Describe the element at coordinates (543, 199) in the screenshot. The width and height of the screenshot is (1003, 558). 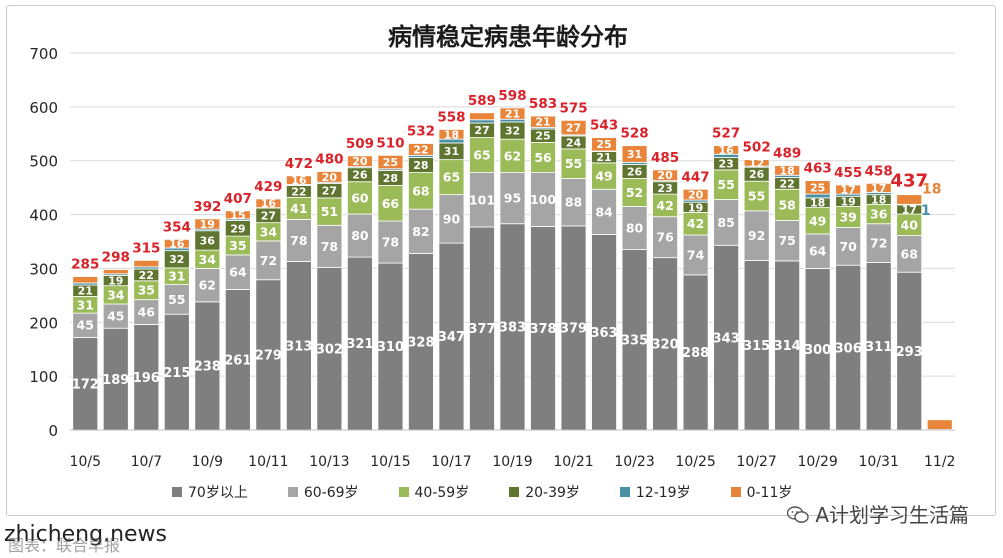
I see `segment-label: 100` at that location.